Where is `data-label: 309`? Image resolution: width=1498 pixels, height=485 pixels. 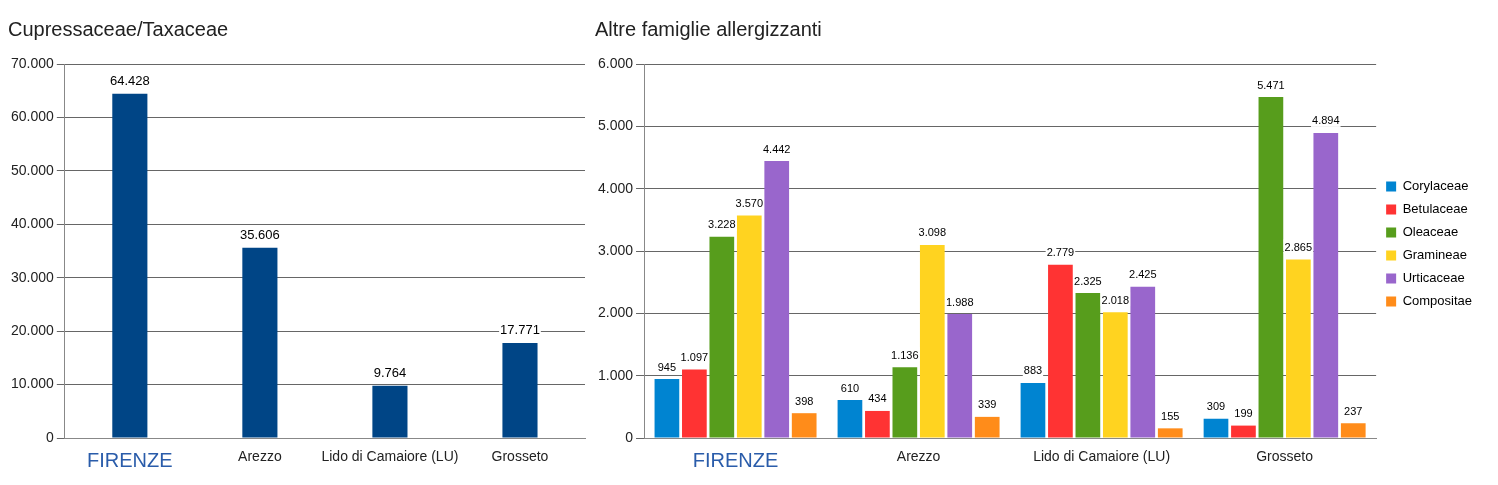 data-label: 309 is located at coordinates (1216, 406).